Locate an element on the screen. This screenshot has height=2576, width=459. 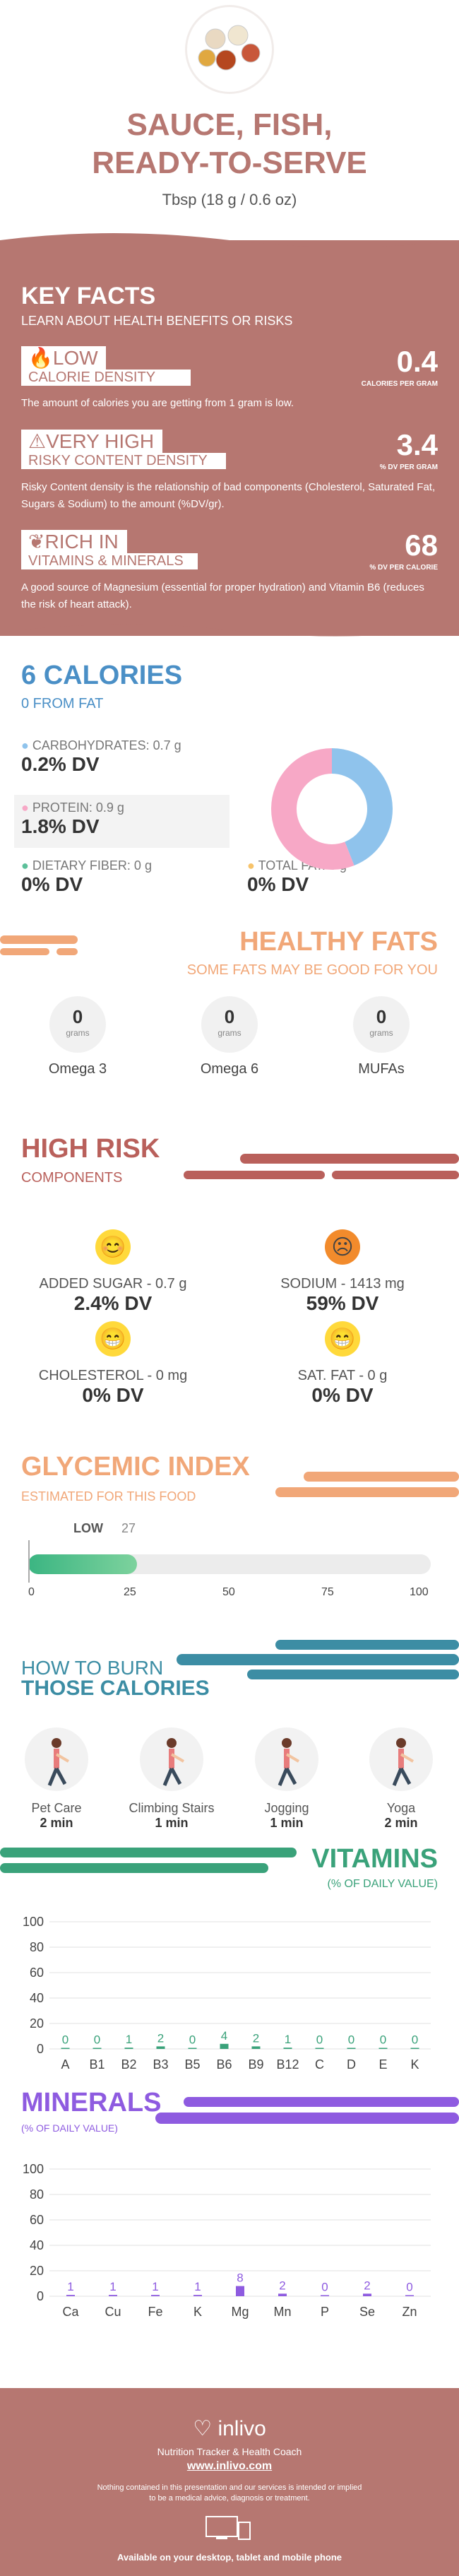
jogging-icon is located at coordinates (286, 1759).